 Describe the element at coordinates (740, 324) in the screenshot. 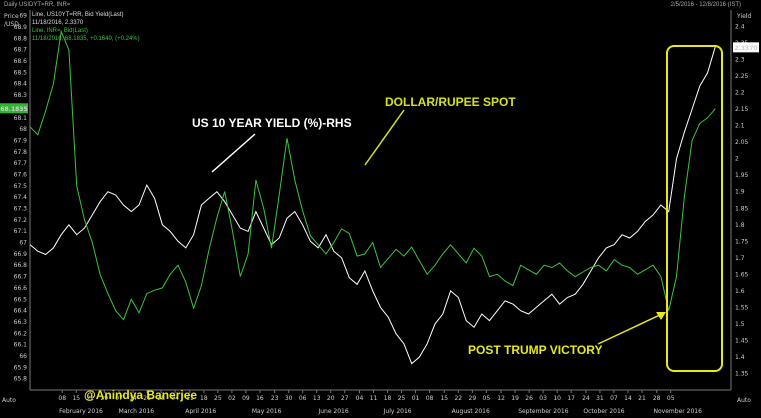

I see `right-tick-label: 1.5` at that location.